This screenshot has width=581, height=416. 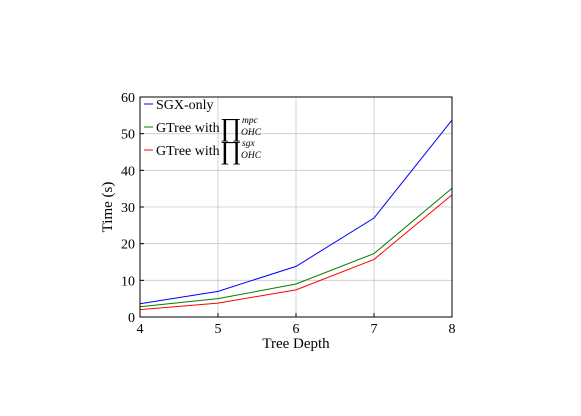 What do you see at coordinates (131, 318) in the screenshot?
I see `y-tick-label: 0` at bounding box center [131, 318].